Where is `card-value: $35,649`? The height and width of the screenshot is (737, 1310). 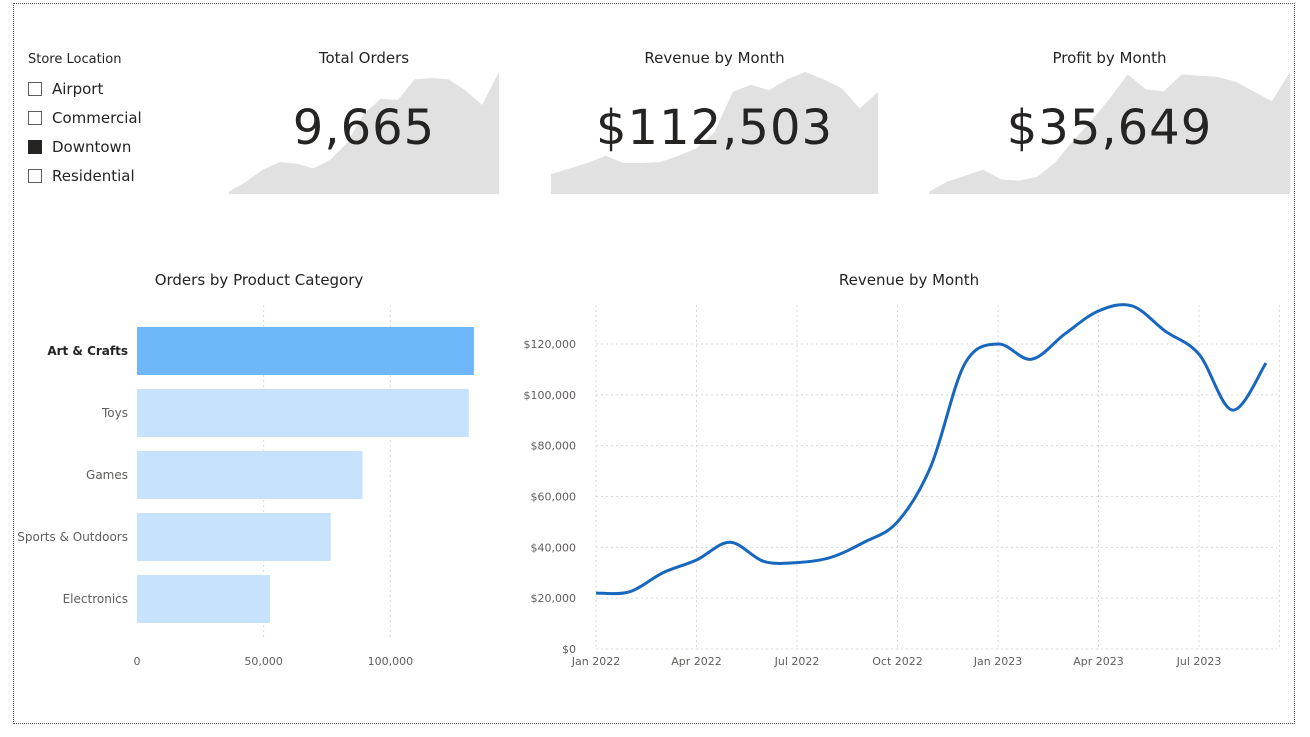
card-value: $35,649 is located at coordinates (1109, 128).